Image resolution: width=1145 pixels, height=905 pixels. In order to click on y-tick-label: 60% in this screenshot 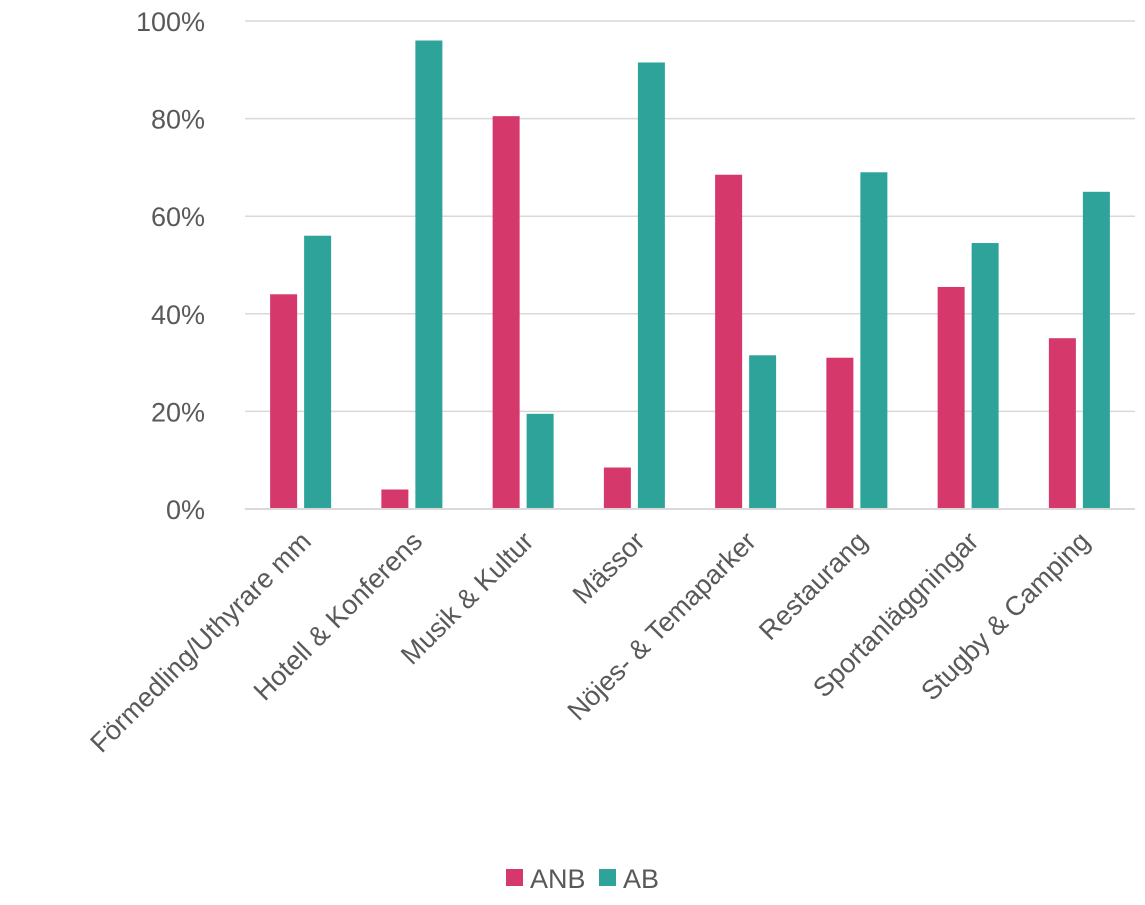, I will do `click(178, 217)`.